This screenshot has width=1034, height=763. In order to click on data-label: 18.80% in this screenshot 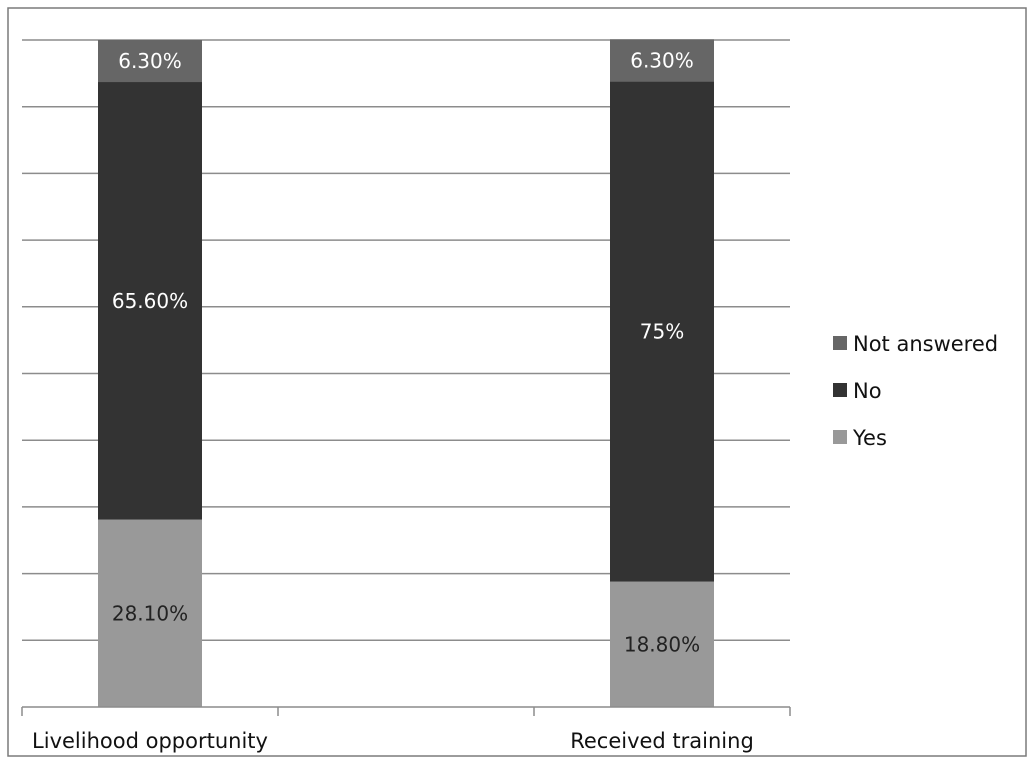, I will do `click(662, 644)`.